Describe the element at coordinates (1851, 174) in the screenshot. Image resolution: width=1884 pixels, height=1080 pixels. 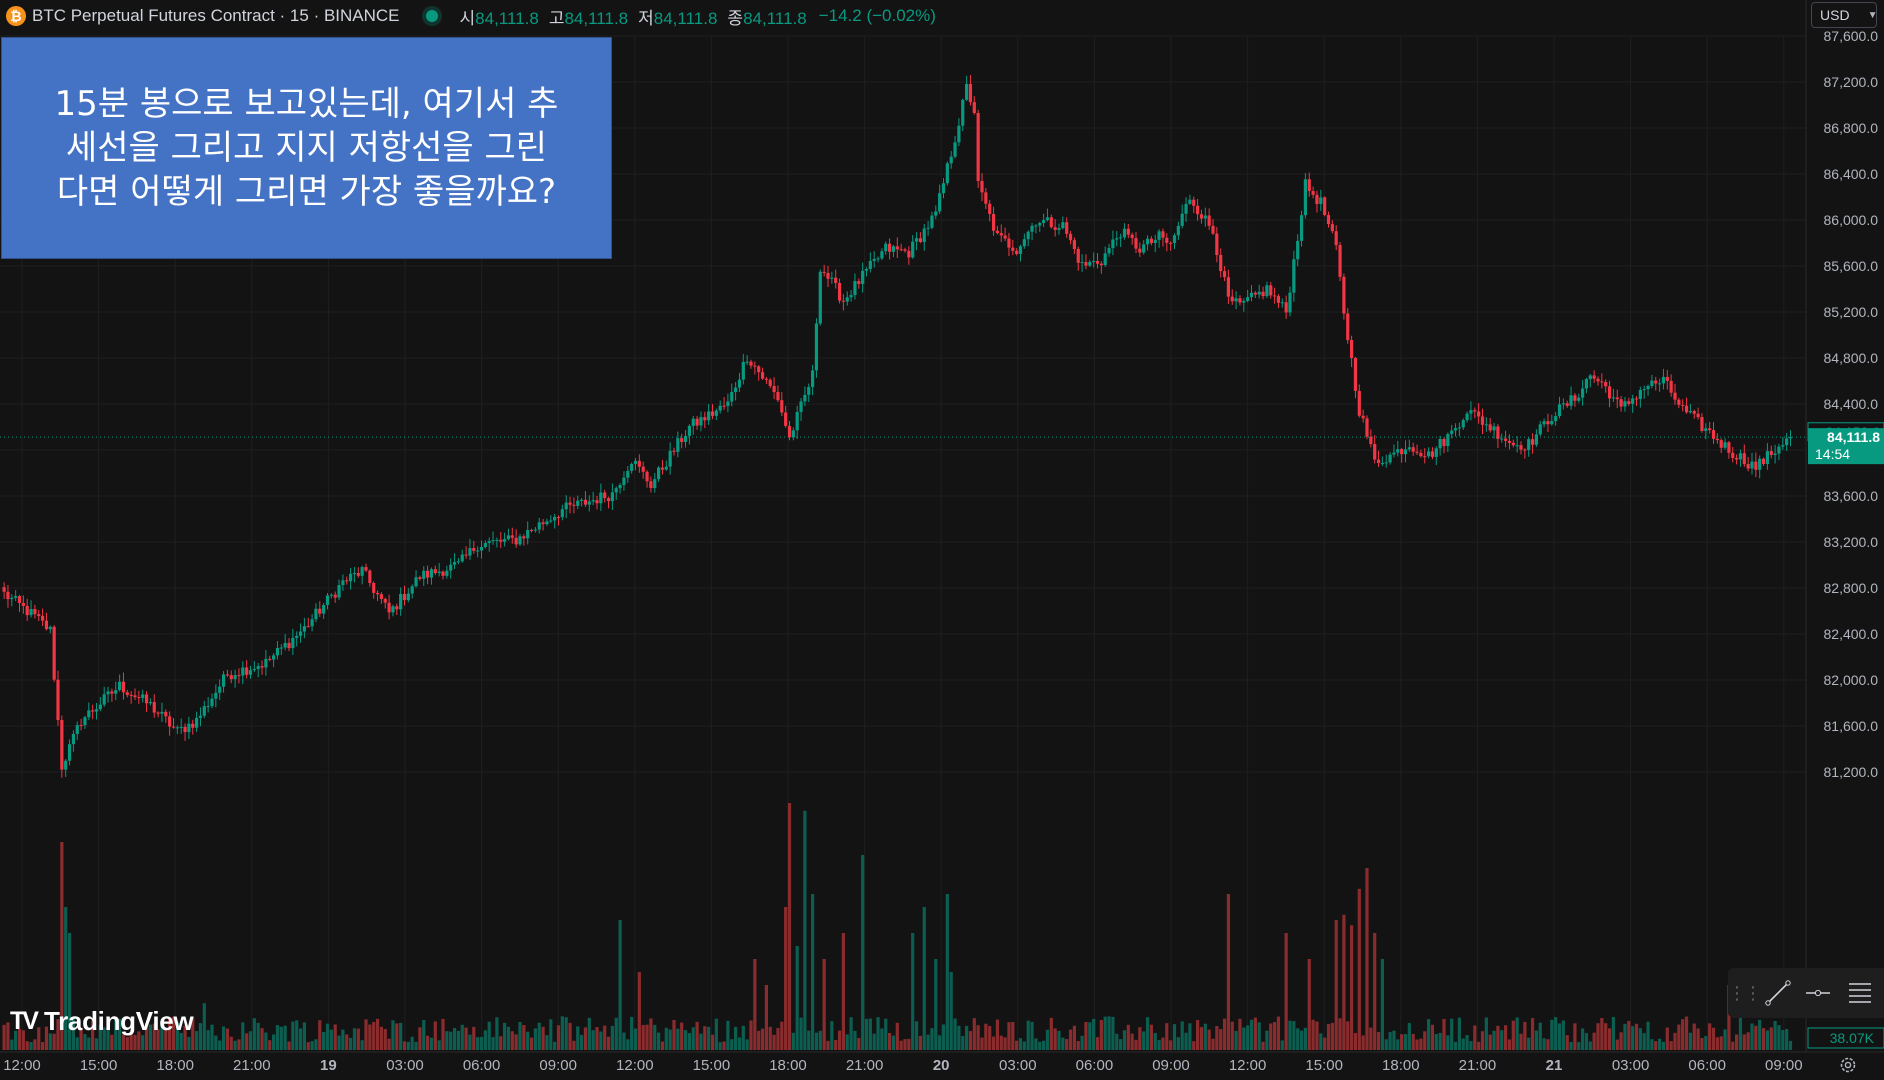
I see `price-tick-label: 86,400.0` at that location.